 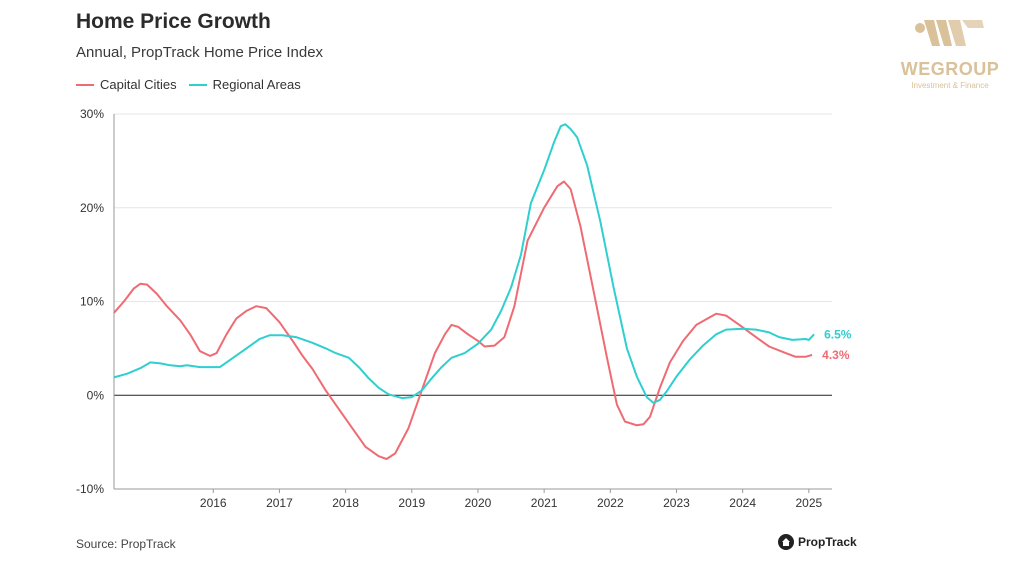 I want to click on y-tick-label: 10%, so click(x=92, y=302).